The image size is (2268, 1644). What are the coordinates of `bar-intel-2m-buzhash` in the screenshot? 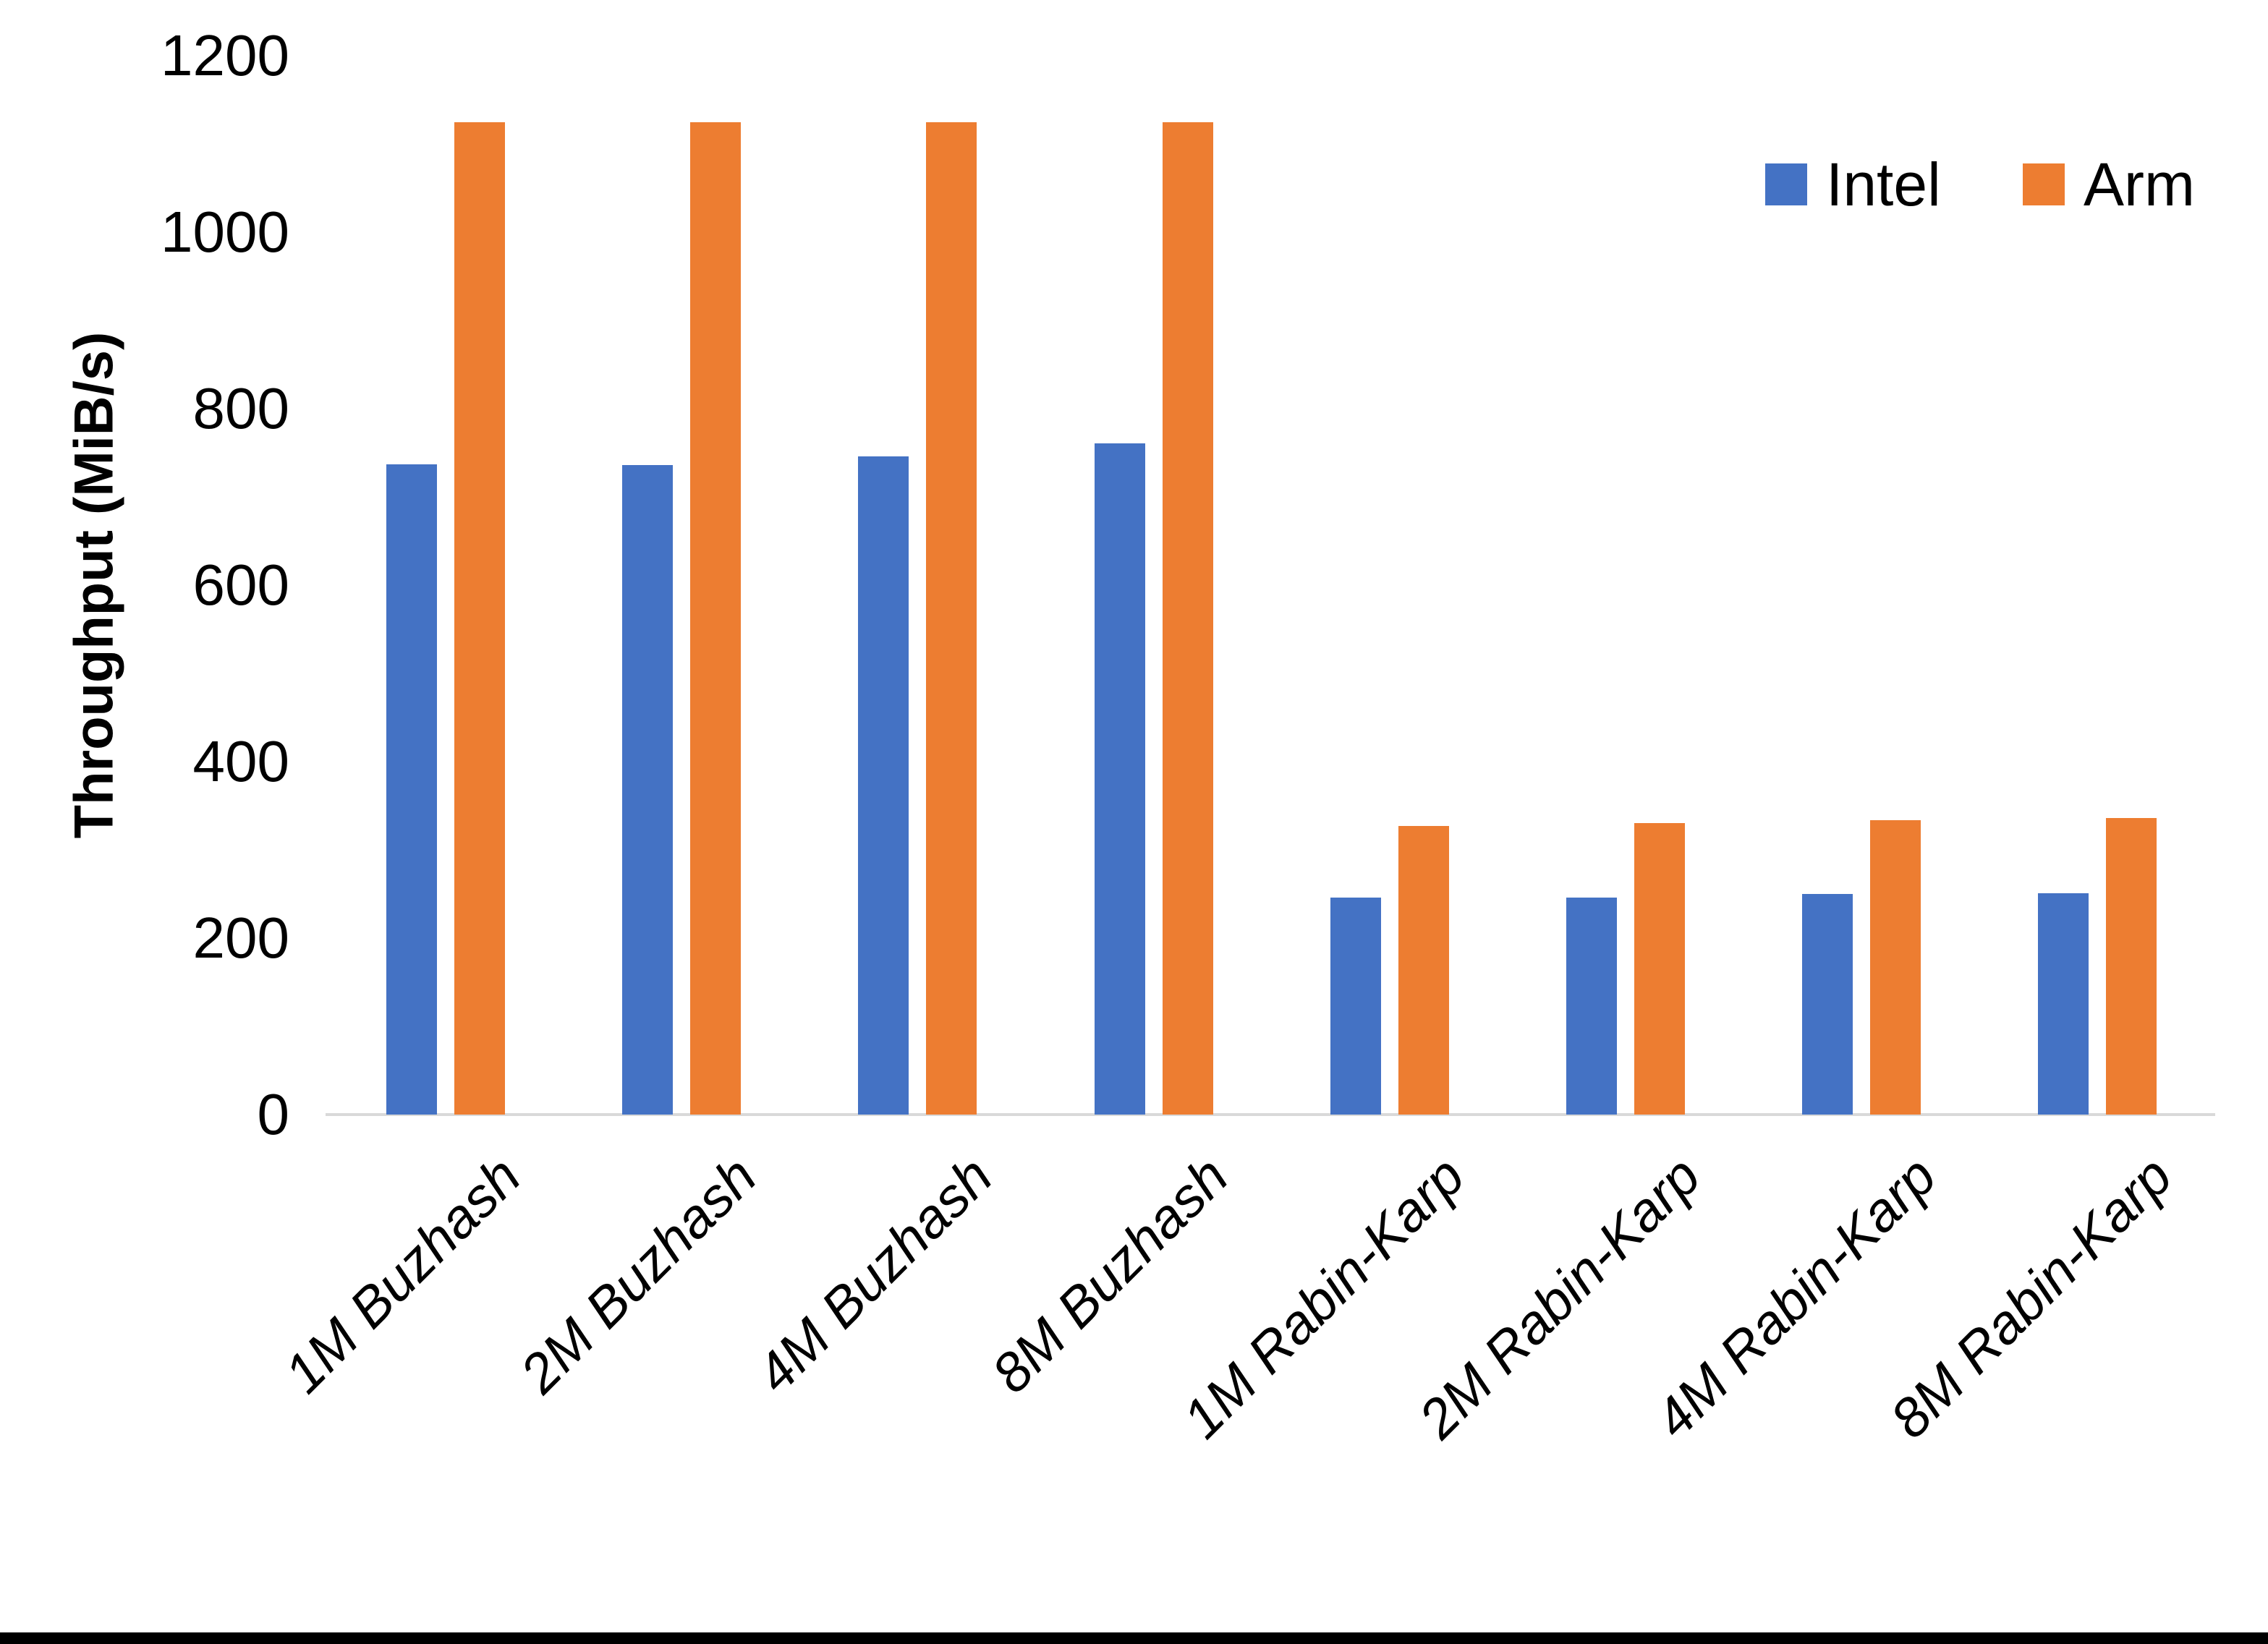 It's located at (648, 790).